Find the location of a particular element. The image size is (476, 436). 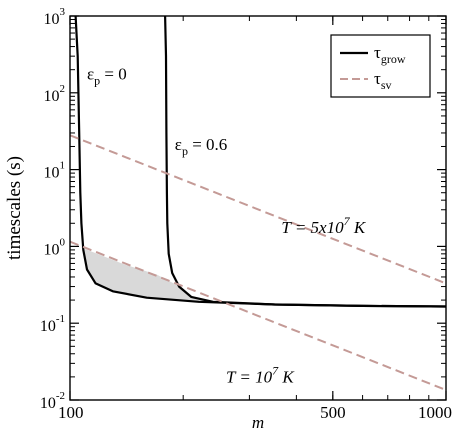

x-axis-label: m is located at coordinates (258, 422).